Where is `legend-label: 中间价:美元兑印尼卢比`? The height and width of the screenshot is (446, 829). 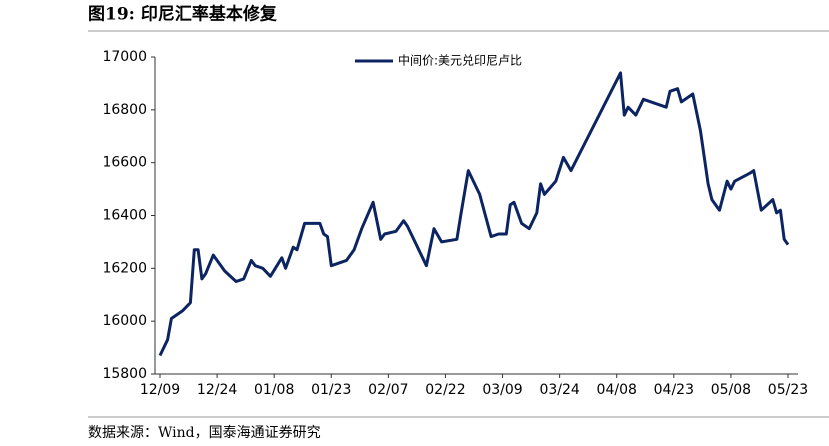
legend-label: 中间价:美元兑印尼卢比 is located at coordinates (460, 60).